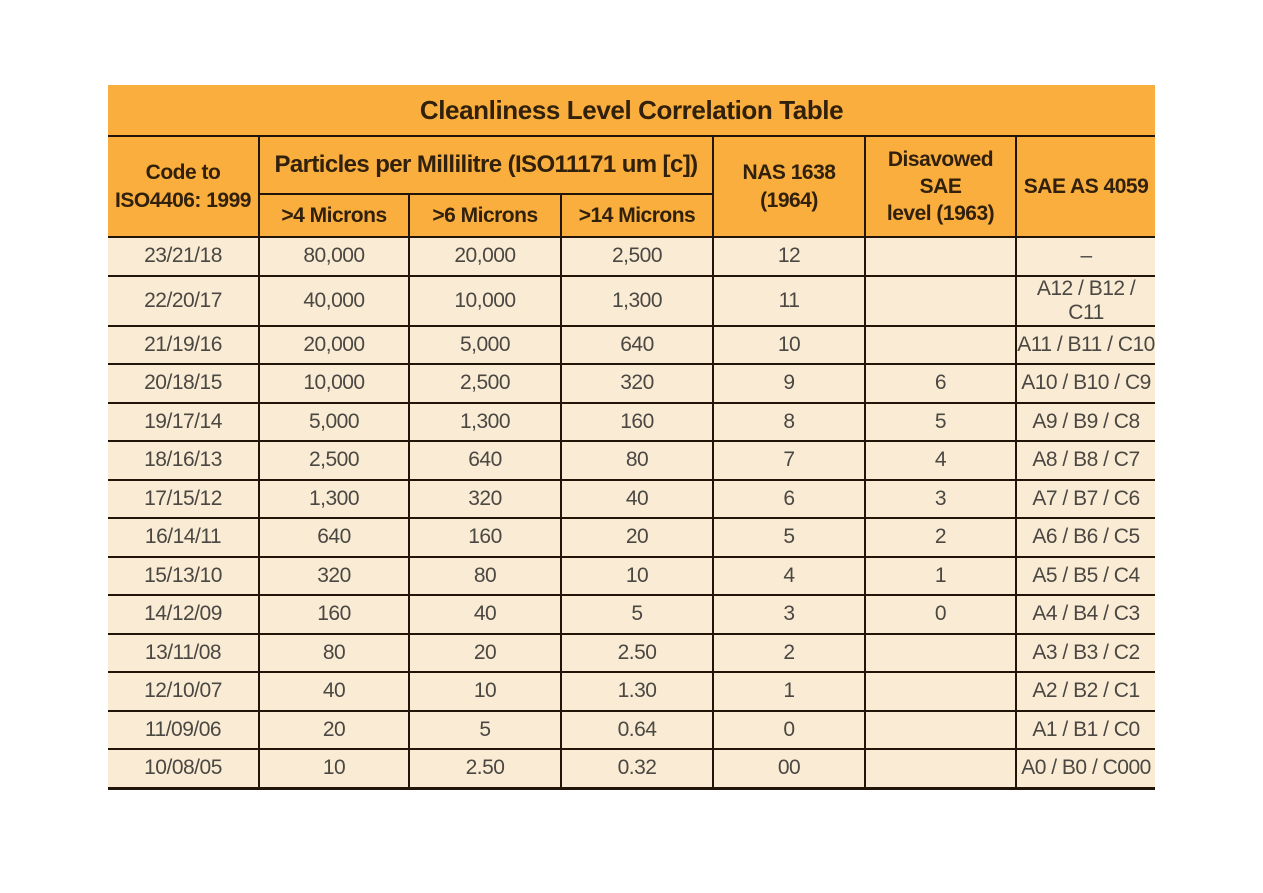 Image resolution: width=1263 pixels, height=893 pixels. What do you see at coordinates (334, 344) in the screenshot?
I see `cell-m4: 20,000` at bounding box center [334, 344].